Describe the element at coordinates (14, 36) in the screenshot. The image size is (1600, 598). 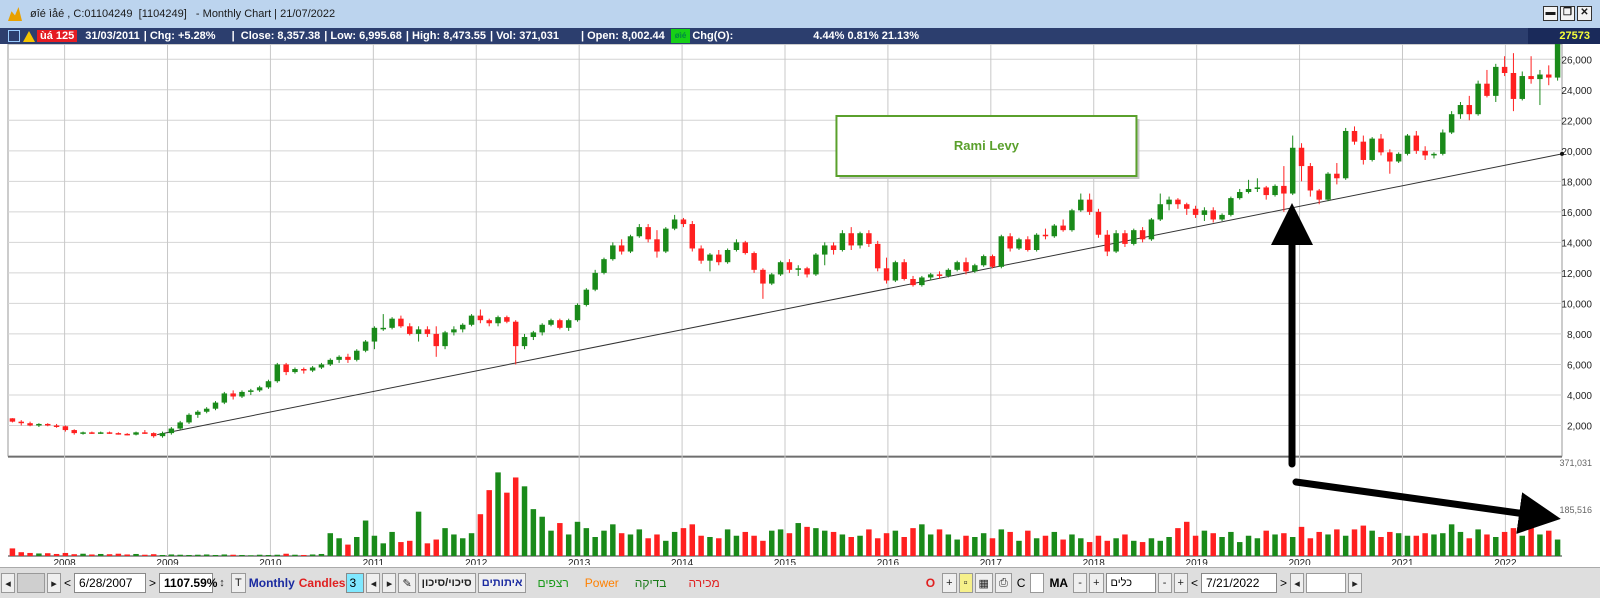
I see `chart-settings-icon` at that location.